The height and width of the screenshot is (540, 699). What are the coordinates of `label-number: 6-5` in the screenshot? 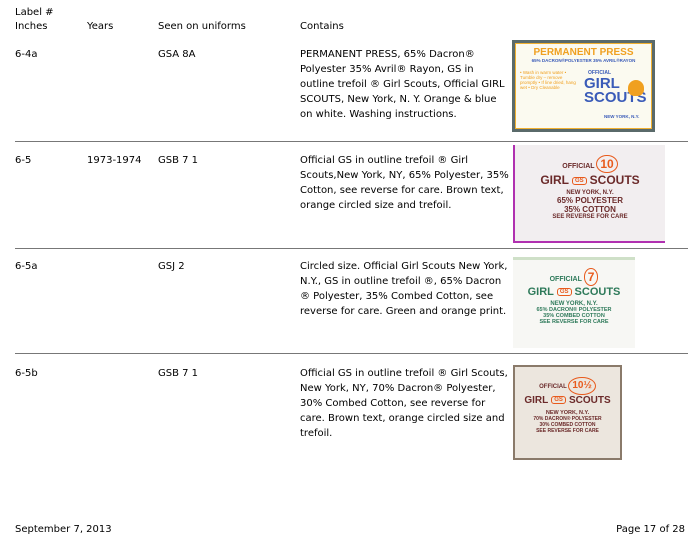 It's located at (23, 160).